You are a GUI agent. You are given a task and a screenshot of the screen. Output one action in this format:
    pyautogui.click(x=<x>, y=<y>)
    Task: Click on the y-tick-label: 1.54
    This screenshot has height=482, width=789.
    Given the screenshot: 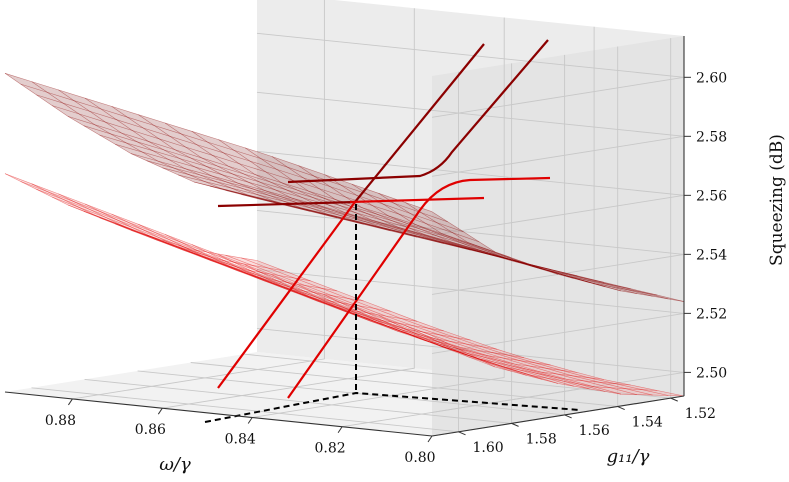 What is the action you would take?
    pyautogui.click(x=647, y=423)
    